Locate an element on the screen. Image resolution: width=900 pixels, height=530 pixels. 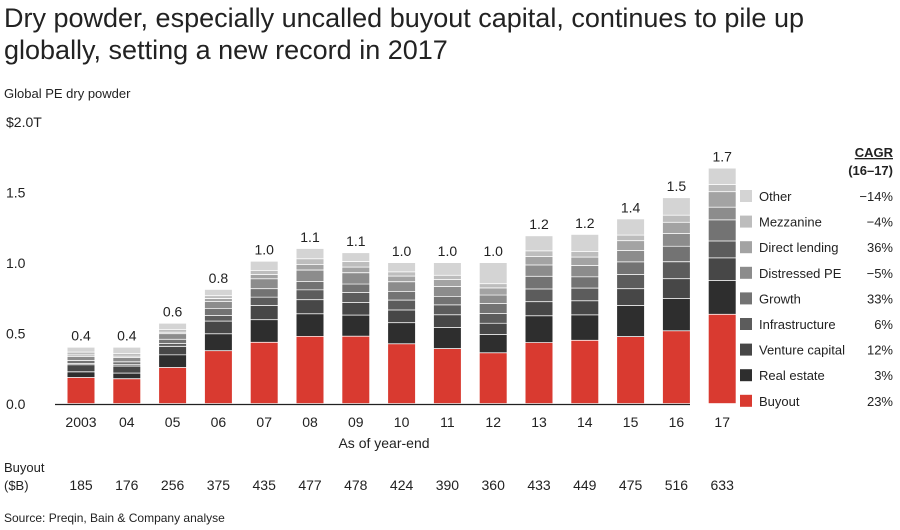
buyout-value: 475 is located at coordinates (631, 485).